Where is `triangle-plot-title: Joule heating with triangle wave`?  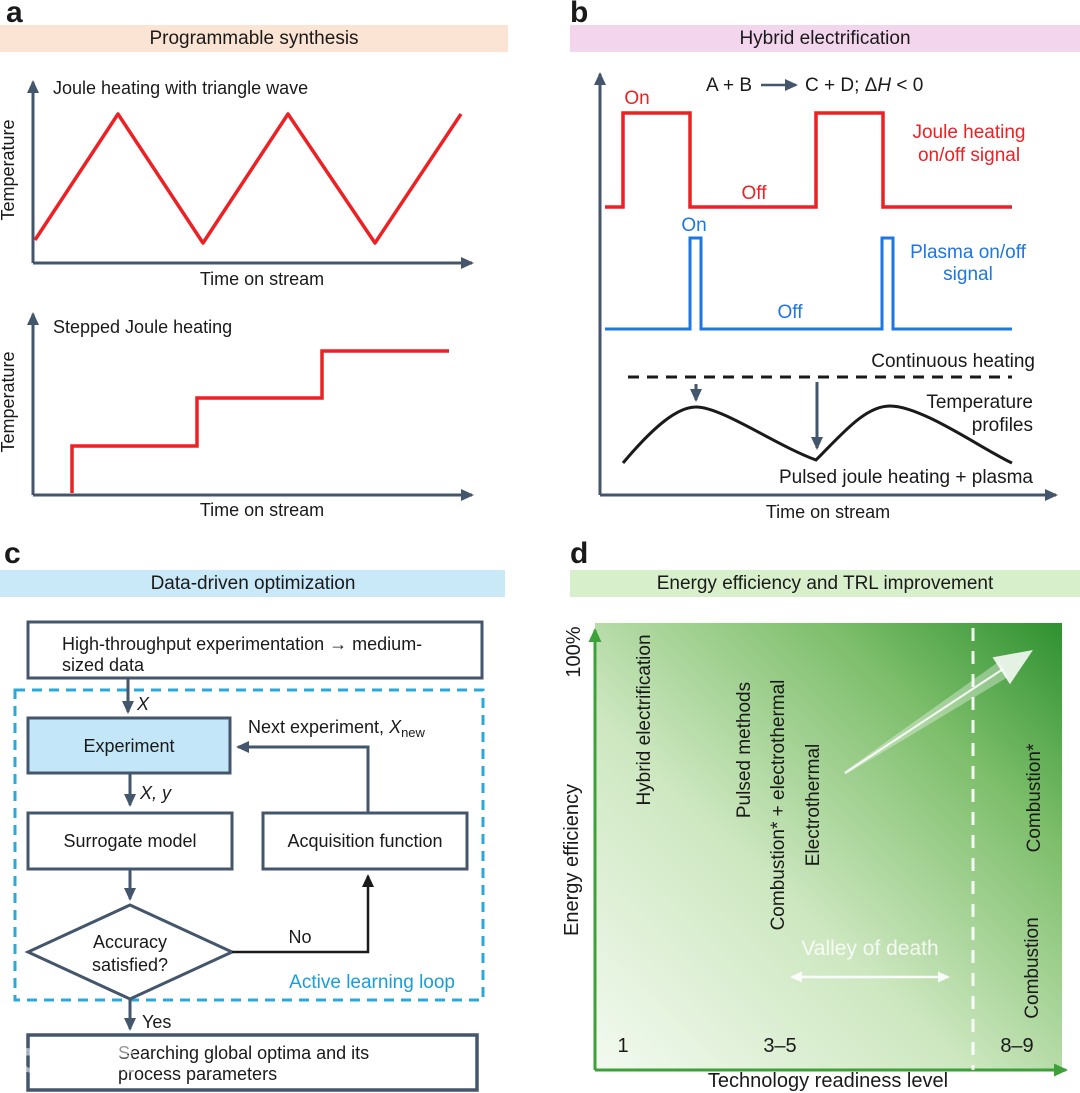 triangle-plot-title: Joule heating with triangle wave is located at coordinates (180, 88).